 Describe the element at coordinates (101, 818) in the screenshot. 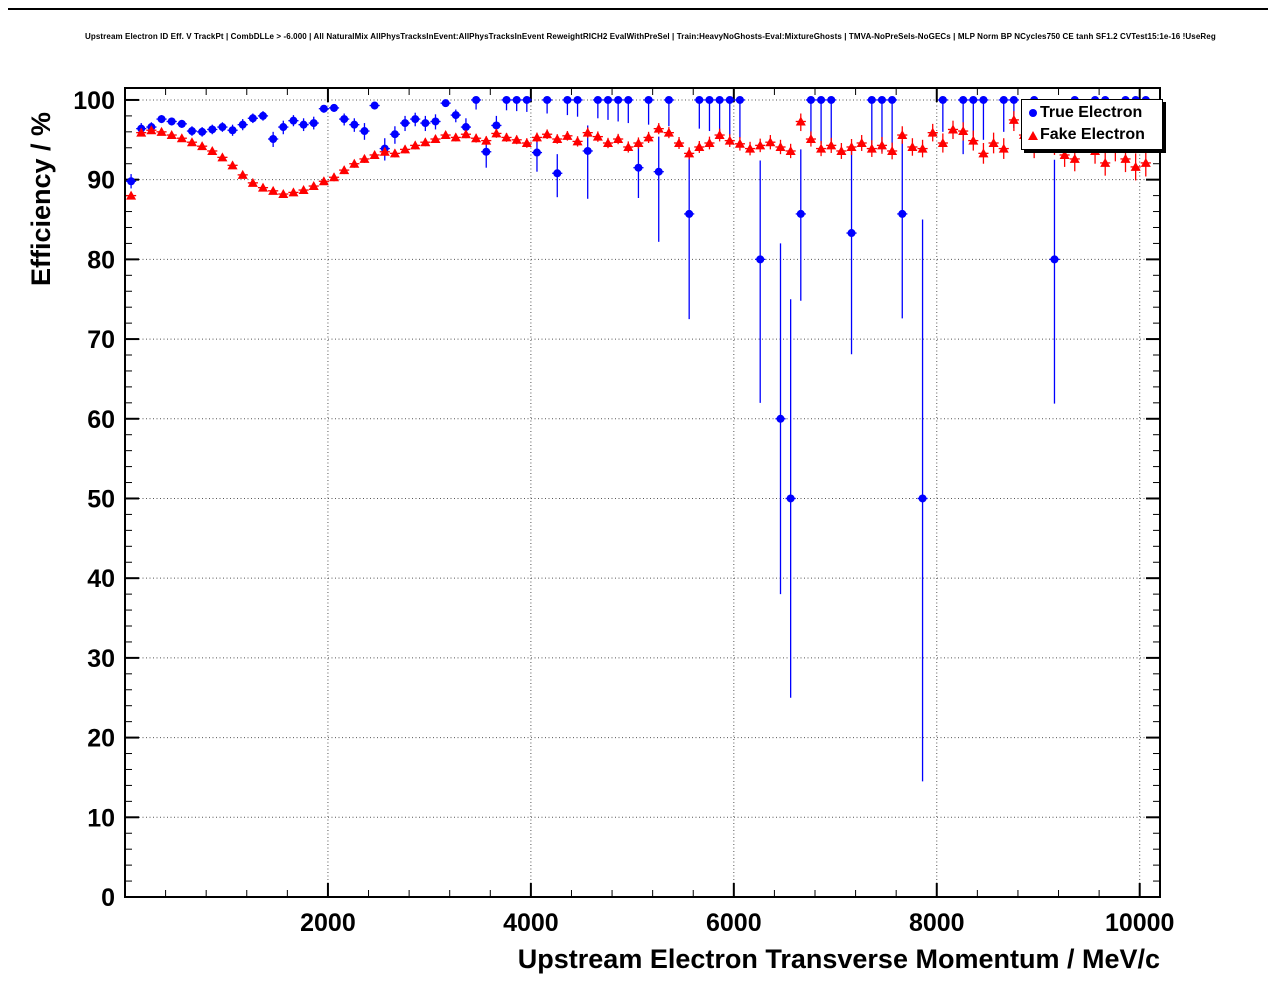

I see `svg-text: 10` at that location.